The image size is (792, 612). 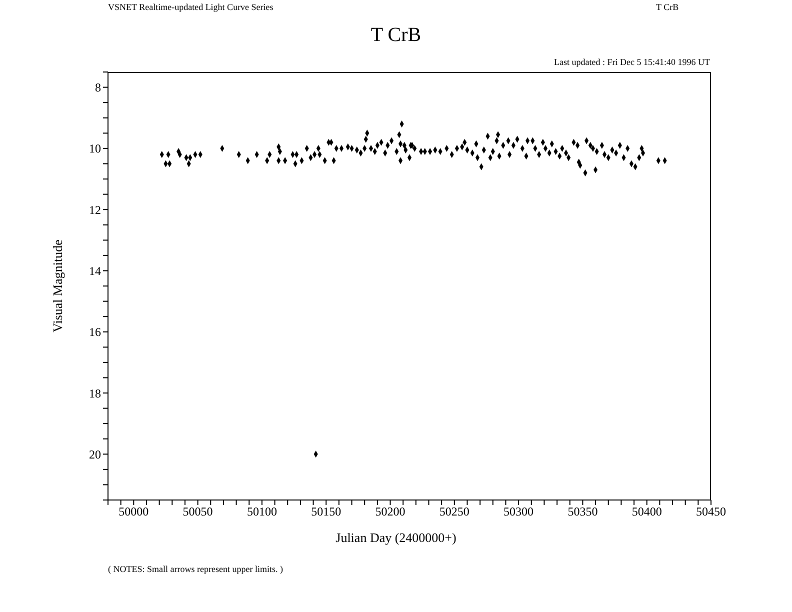 What do you see at coordinates (95, 332) in the screenshot?
I see `y-tick-label: 16` at bounding box center [95, 332].